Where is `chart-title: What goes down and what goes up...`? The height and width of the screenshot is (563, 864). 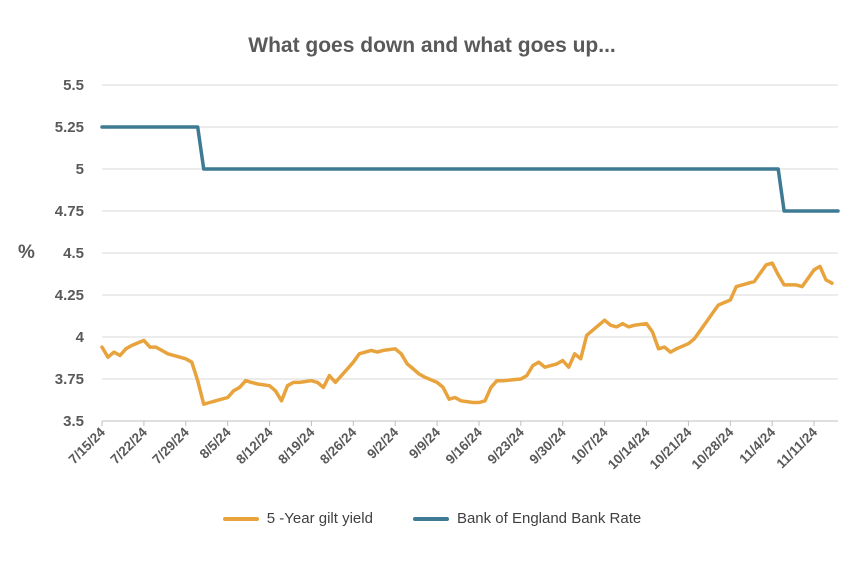 chart-title: What goes down and what goes up... is located at coordinates (432, 45).